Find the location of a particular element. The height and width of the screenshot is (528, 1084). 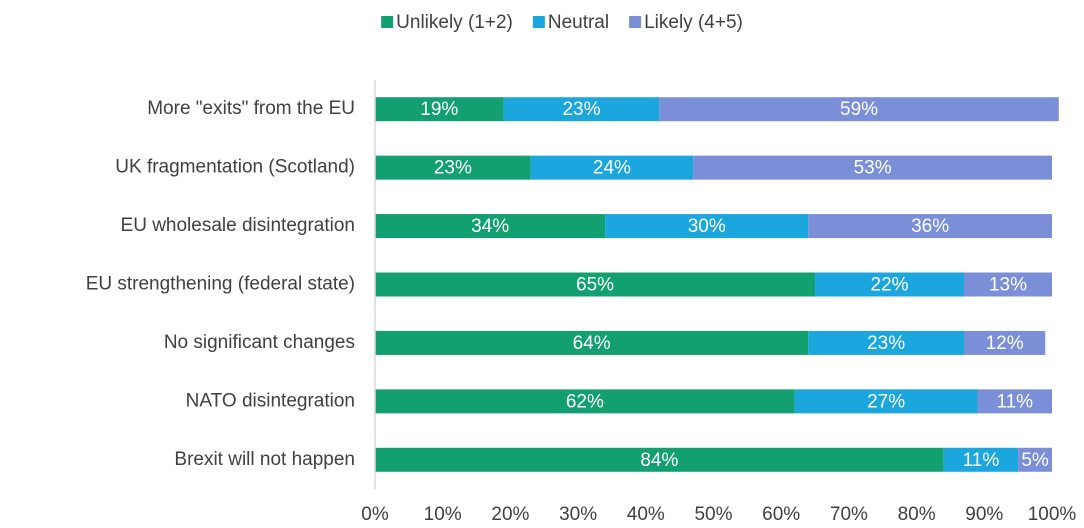

data-label: 19% is located at coordinates (439, 109).